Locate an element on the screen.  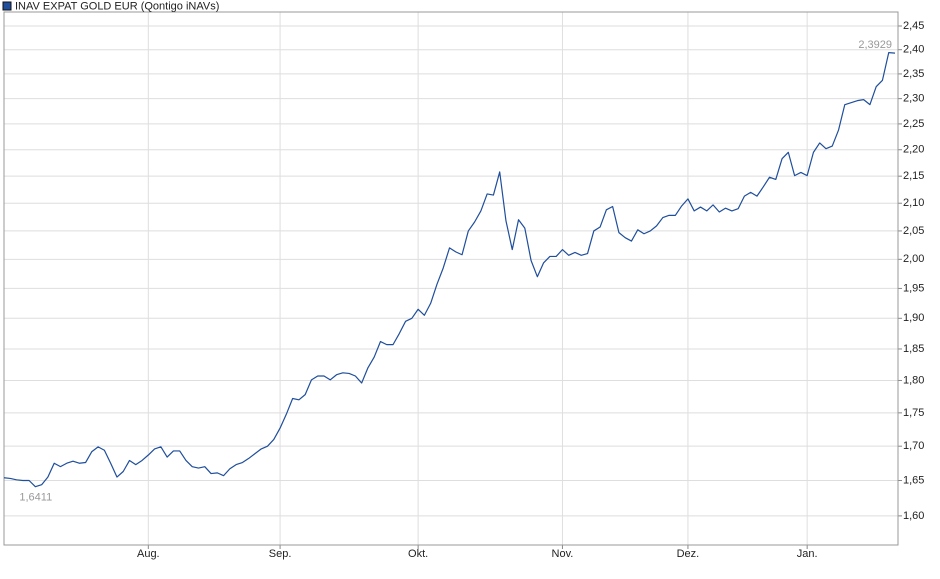
y-tick-label: 2,05 is located at coordinates (913, 231).